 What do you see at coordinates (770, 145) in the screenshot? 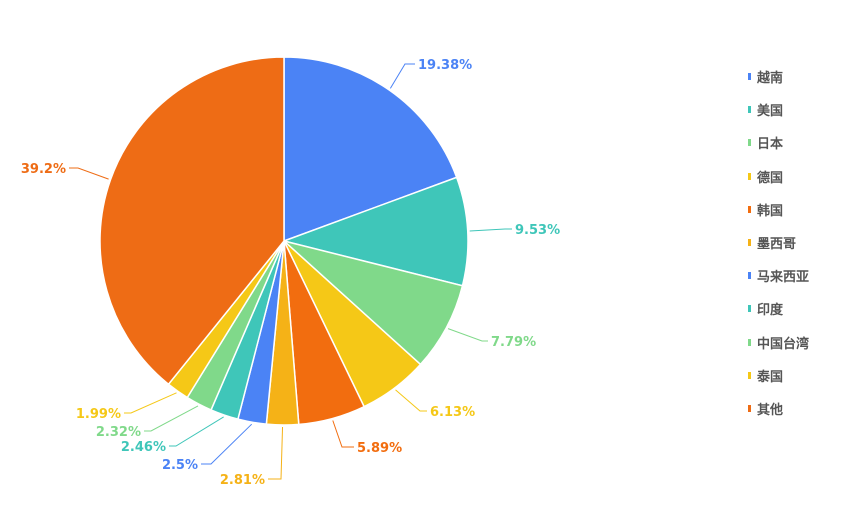
I see `legend-label: 日本` at bounding box center [770, 145].